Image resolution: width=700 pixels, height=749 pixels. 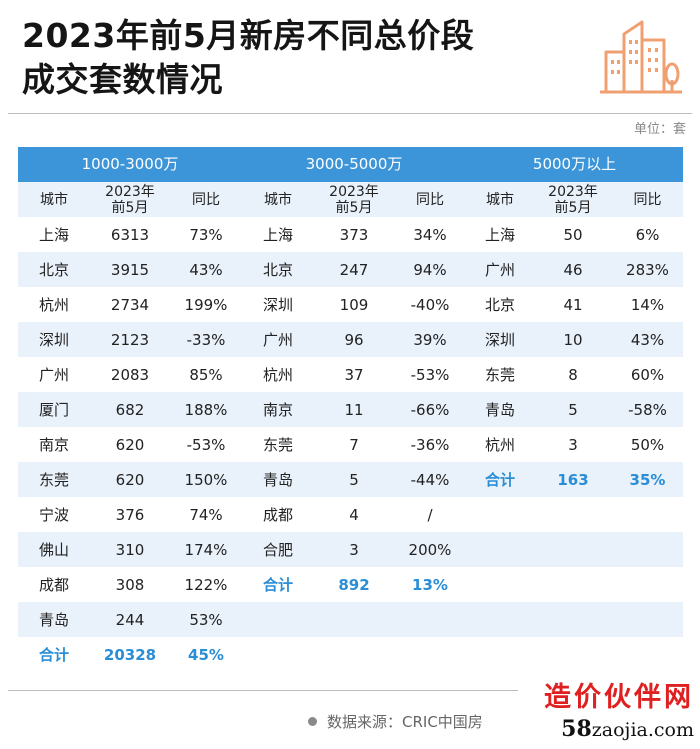 What do you see at coordinates (354, 191) in the screenshot?
I see `column-header-value-line1: 2023年` at bounding box center [354, 191].